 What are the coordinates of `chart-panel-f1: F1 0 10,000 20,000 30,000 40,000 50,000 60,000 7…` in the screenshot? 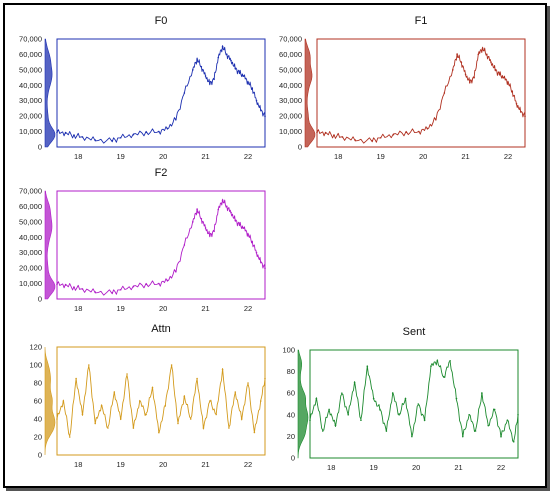 It's located at (402, 88).